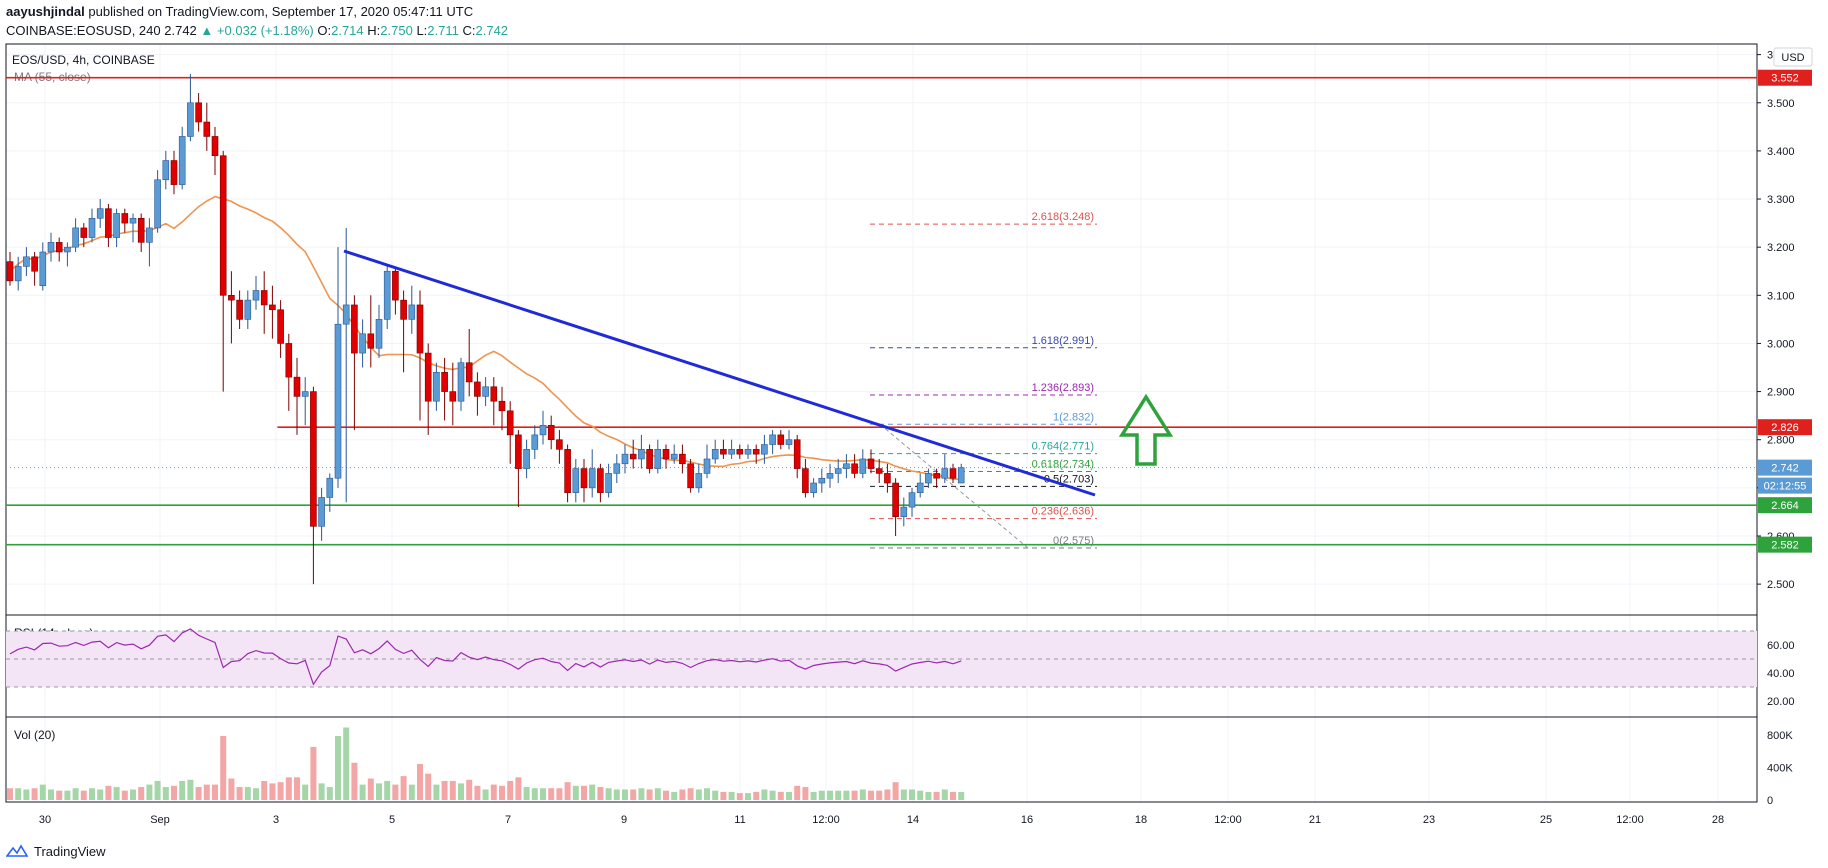 Image resolution: width=1828 pixels, height=868 pixels. What do you see at coordinates (1781, 344) in the screenshot?
I see `price-tick-label: 3.000` at bounding box center [1781, 344].